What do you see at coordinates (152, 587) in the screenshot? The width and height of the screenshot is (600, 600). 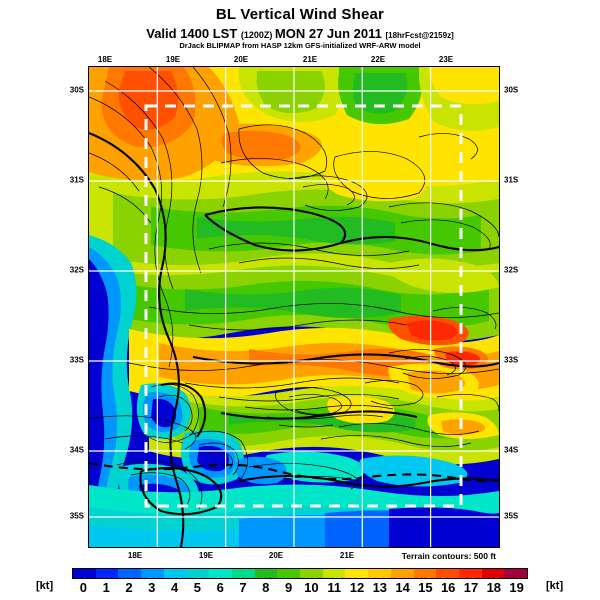 I see `colorbar-tick-3: 3` at bounding box center [152, 587].